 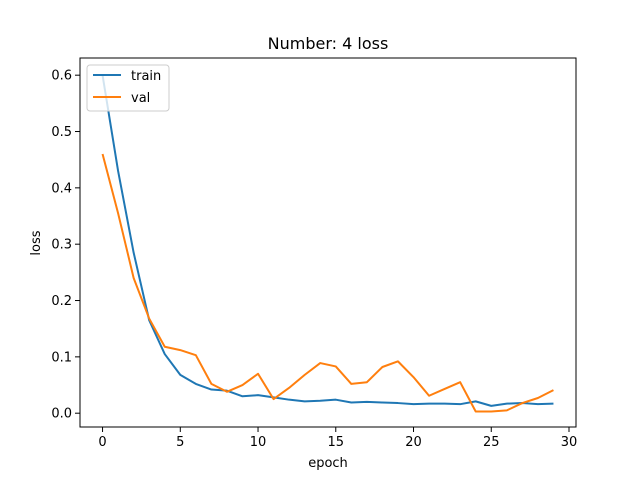 What do you see at coordinates (61, 188) in the screenshot?
I see `y-tick-label: 0.4` at bounding box center [61, 188].